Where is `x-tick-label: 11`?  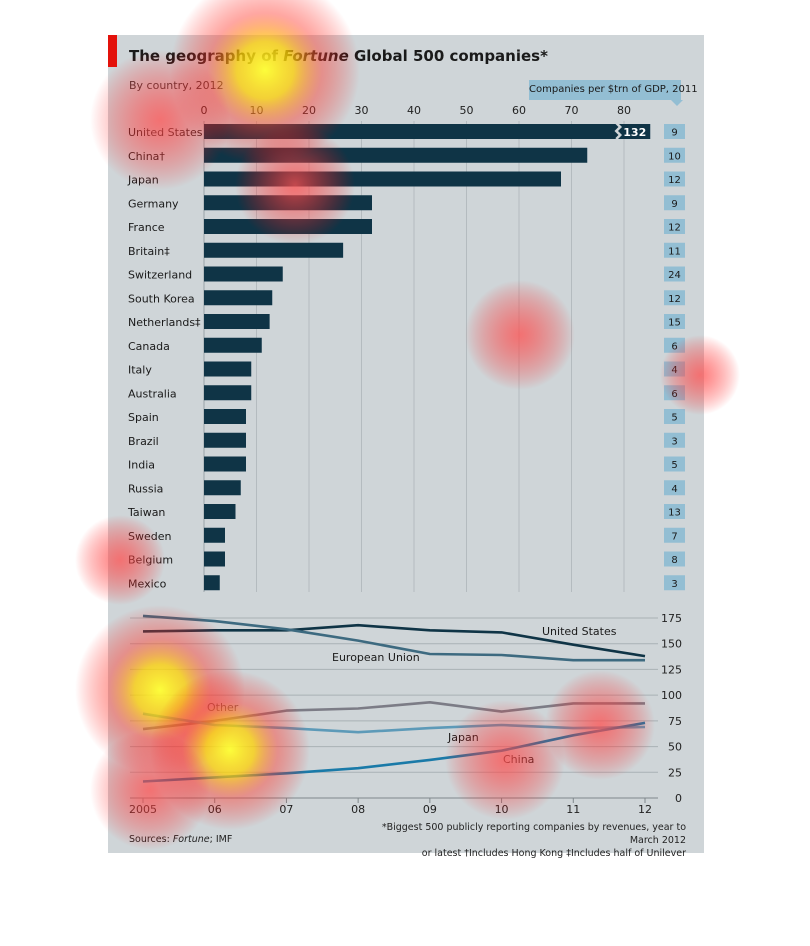
x-tick-label: 11 is located at coordinates (573, 809).